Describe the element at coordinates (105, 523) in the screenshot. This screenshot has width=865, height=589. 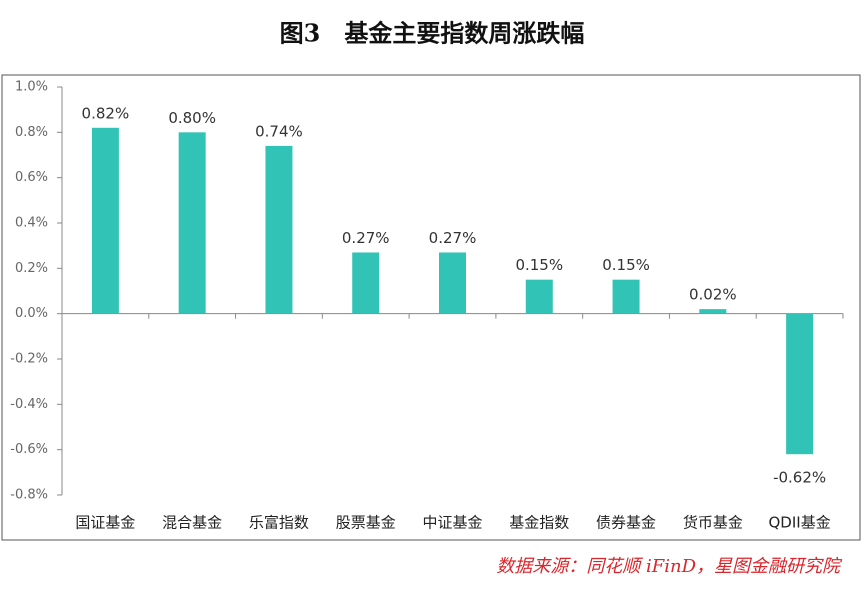
I see `x-tick-label: 国证基金` at that location.